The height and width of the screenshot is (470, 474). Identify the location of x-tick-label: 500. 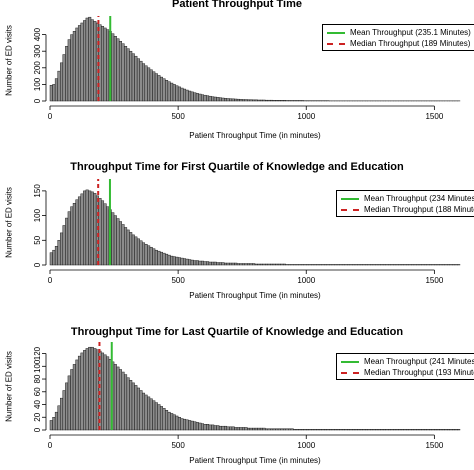
(178, 280).